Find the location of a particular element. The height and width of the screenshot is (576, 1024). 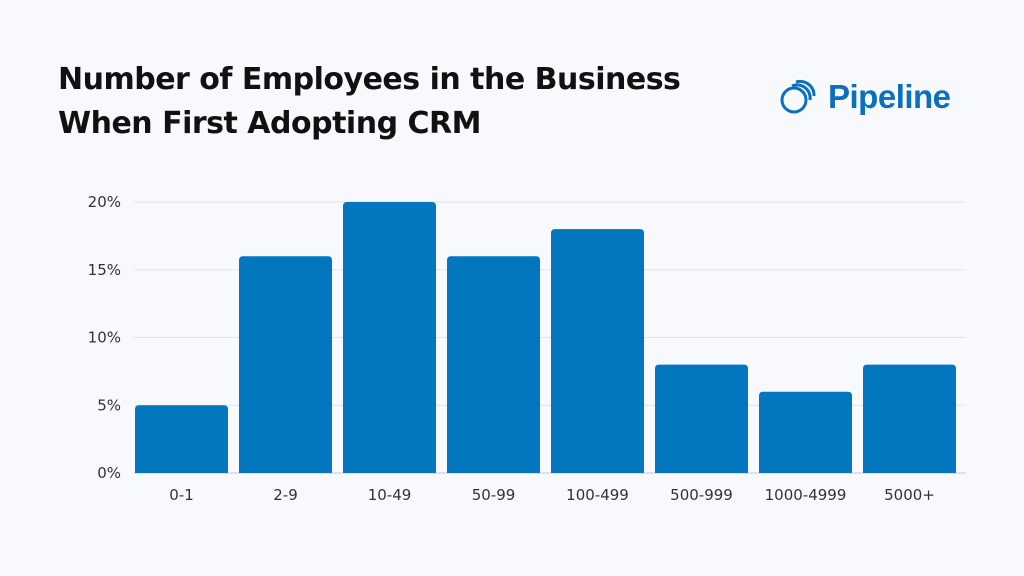

y-tick-label: 15% is located at coordinates (104, 270).